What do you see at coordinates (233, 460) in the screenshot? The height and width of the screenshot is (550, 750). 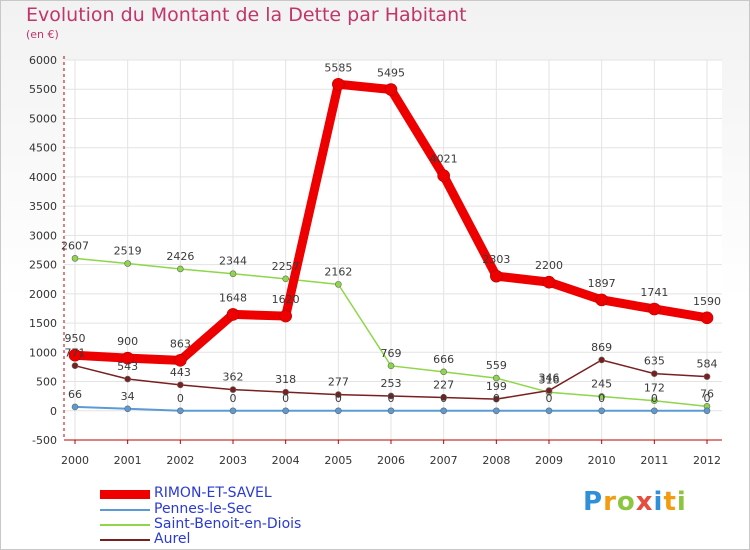 I see `x-tick-label: 2003` at bounding box center [233, 460].